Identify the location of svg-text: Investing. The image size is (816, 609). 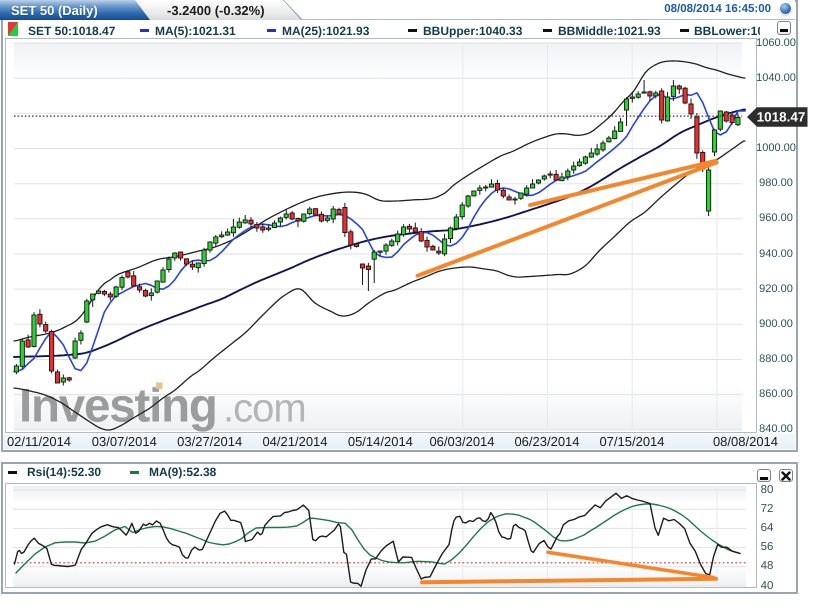
(118, 406).